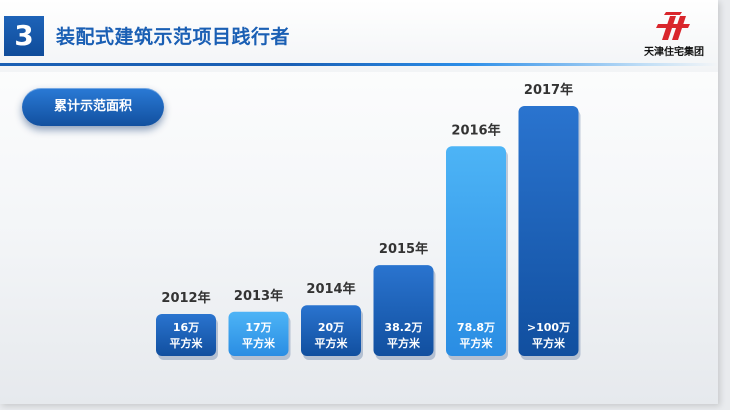 The image size is (730, 410). Describe the element at coordinates (359, 64) in the screenshot. I see `title-underline` at that location.